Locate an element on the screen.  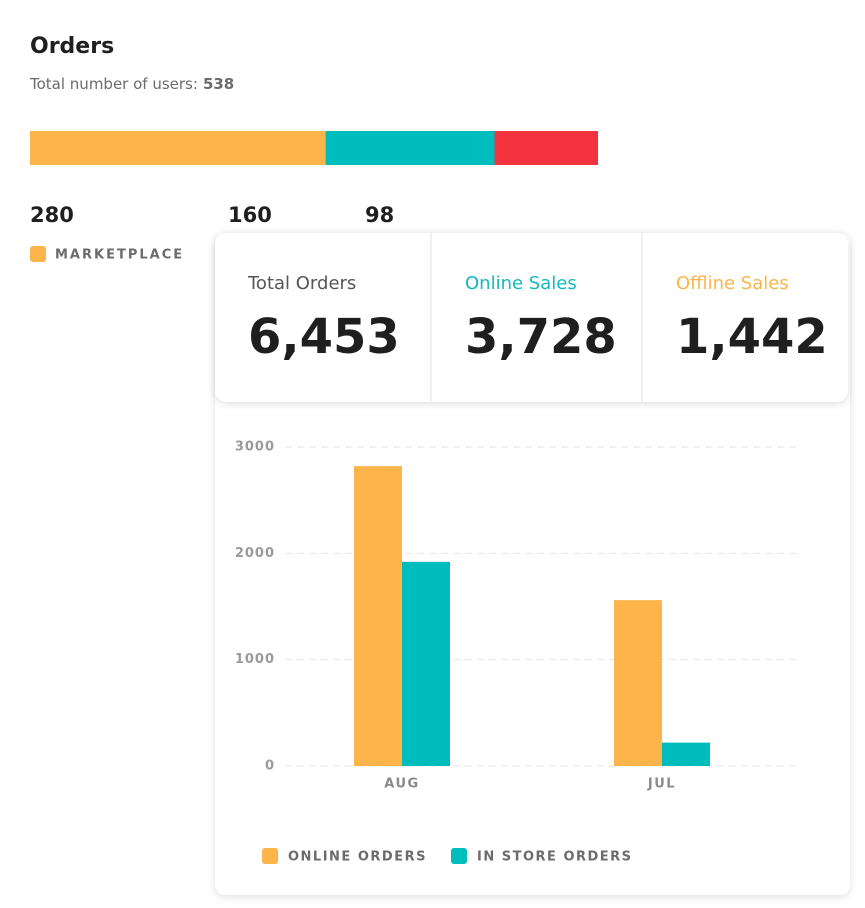
y-tick-label: 0 is located at coordinates (270, 766).